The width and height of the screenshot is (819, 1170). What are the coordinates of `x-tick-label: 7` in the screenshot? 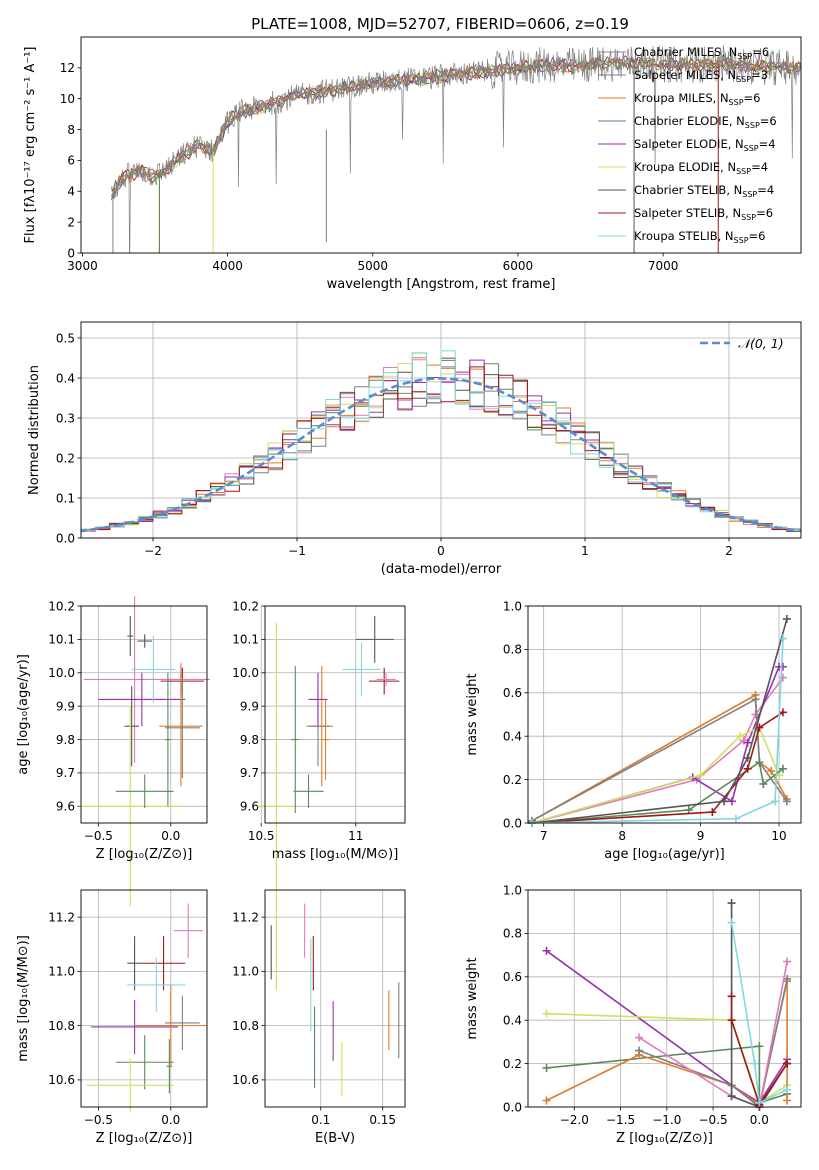 It's located at (544, 836).